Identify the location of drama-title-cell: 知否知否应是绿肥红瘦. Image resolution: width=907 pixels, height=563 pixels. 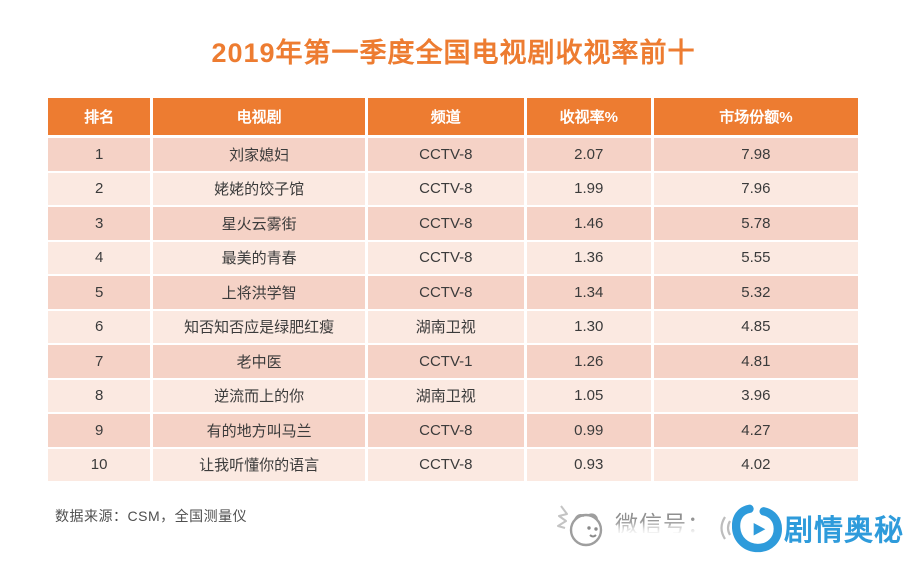
(260, 326).